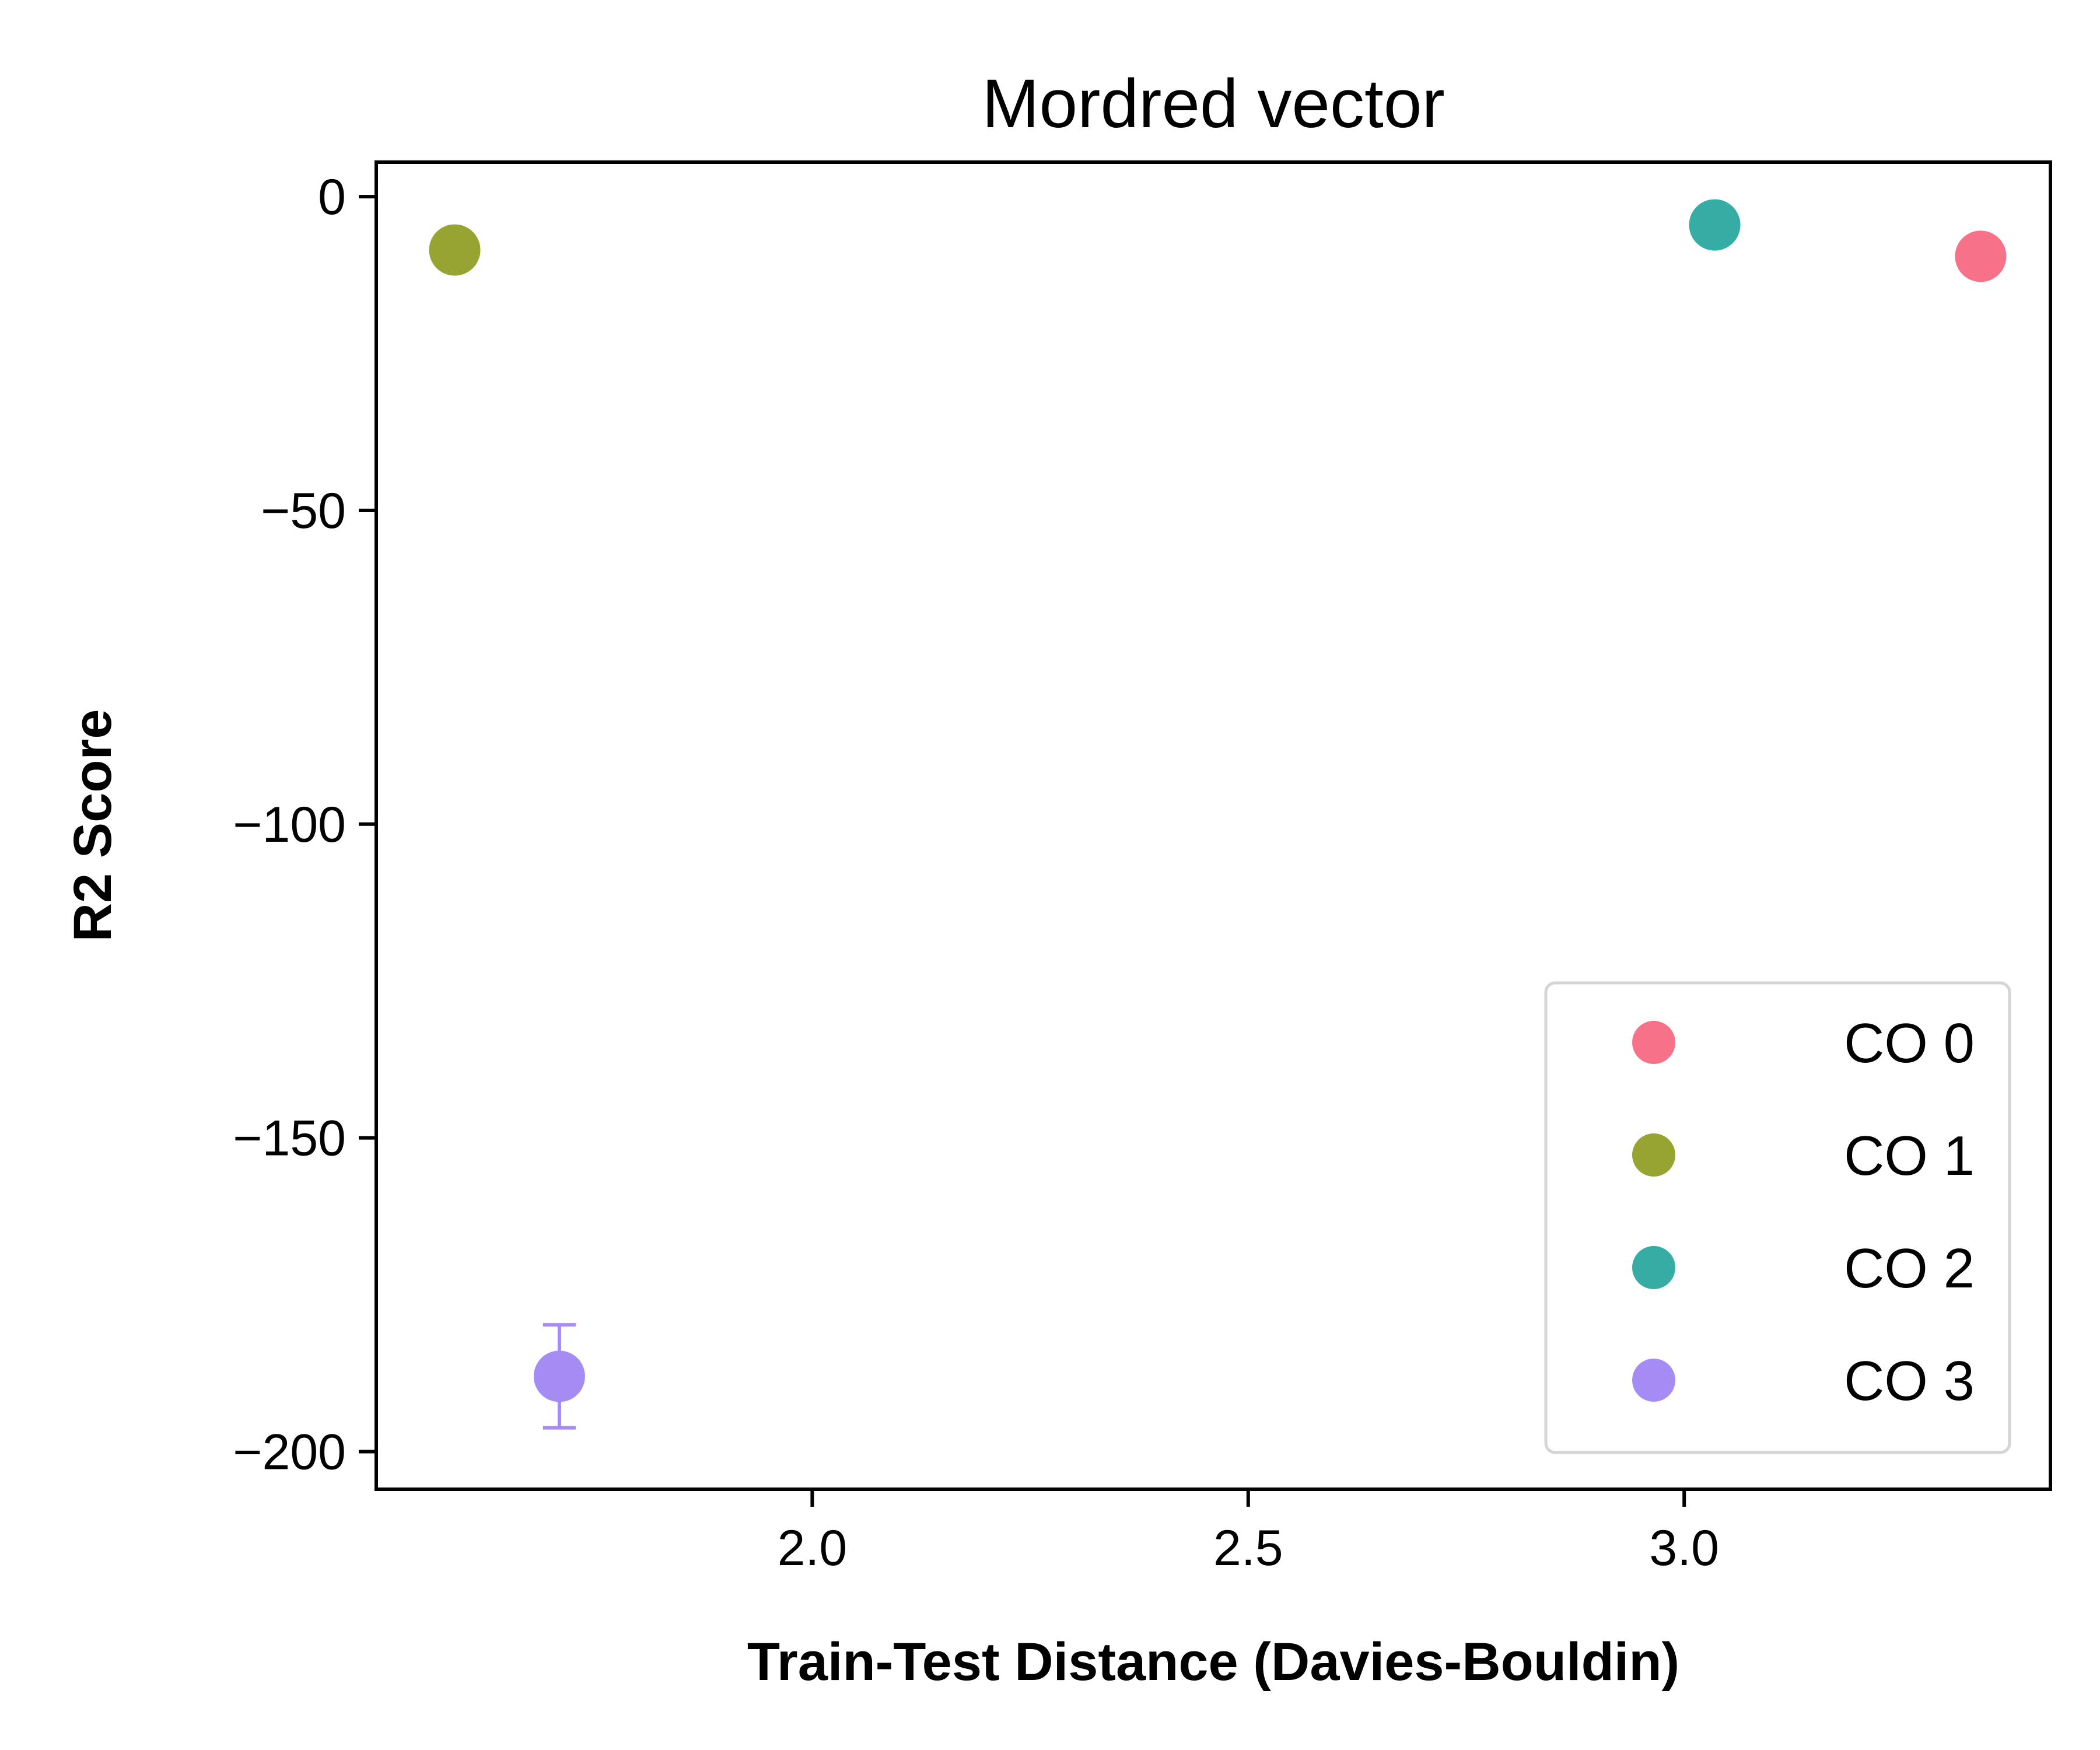 Image resolution: width=2100 pixels, height=1750 pixels. Describe the element at coordinates (1909, 1381) in the screenshot. I see `legend-label: CO 3` at that location.